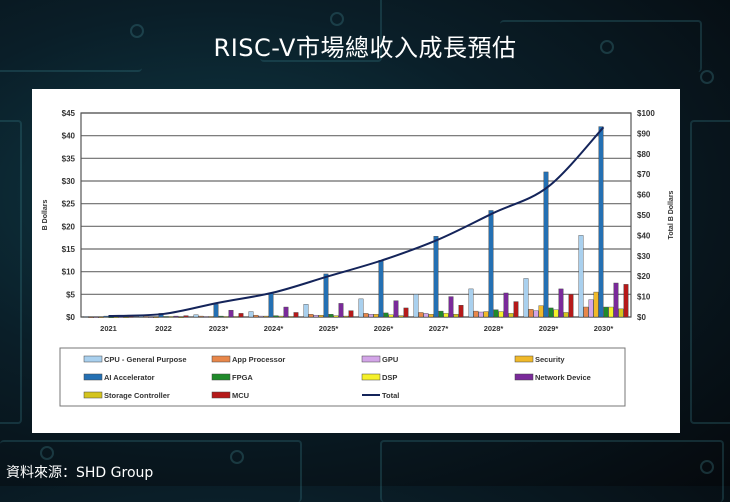 Image resolution: width=730 pixels, height=502 pixels. Describe the element at coordinates (80, 473) in the screenshot. I see `source-caption: 資料來源：SHD Group` at that location.